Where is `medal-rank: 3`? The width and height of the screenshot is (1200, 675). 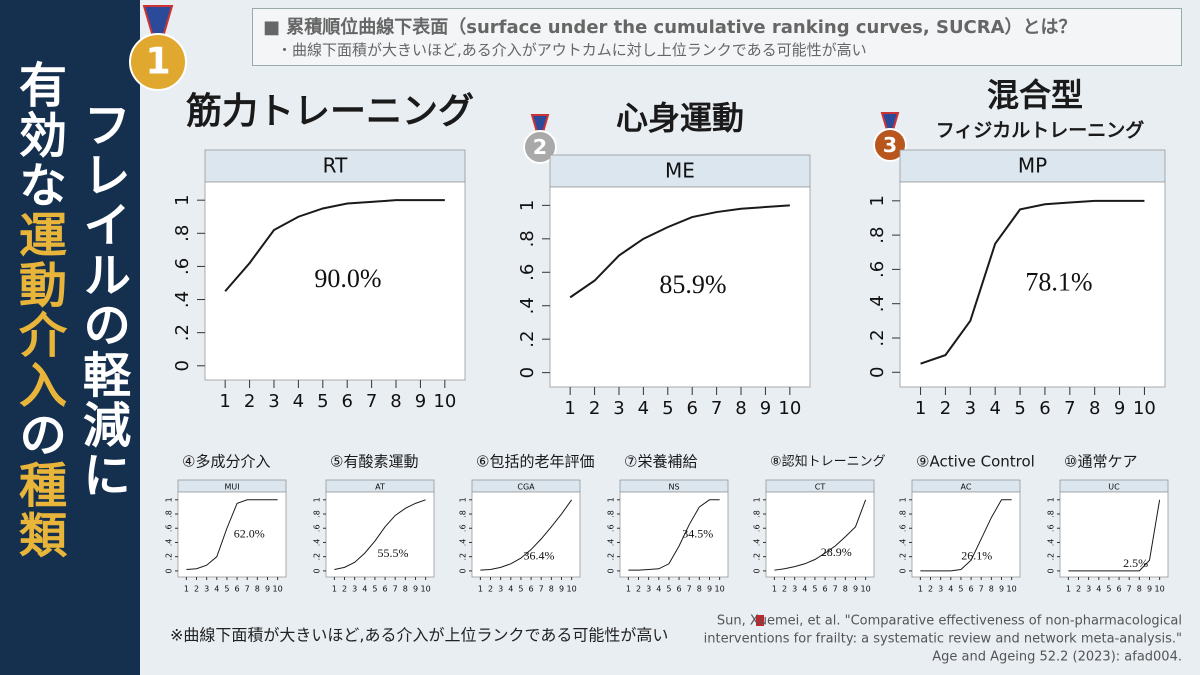 medal-rank: 3 is located at coordinates (890, 145).